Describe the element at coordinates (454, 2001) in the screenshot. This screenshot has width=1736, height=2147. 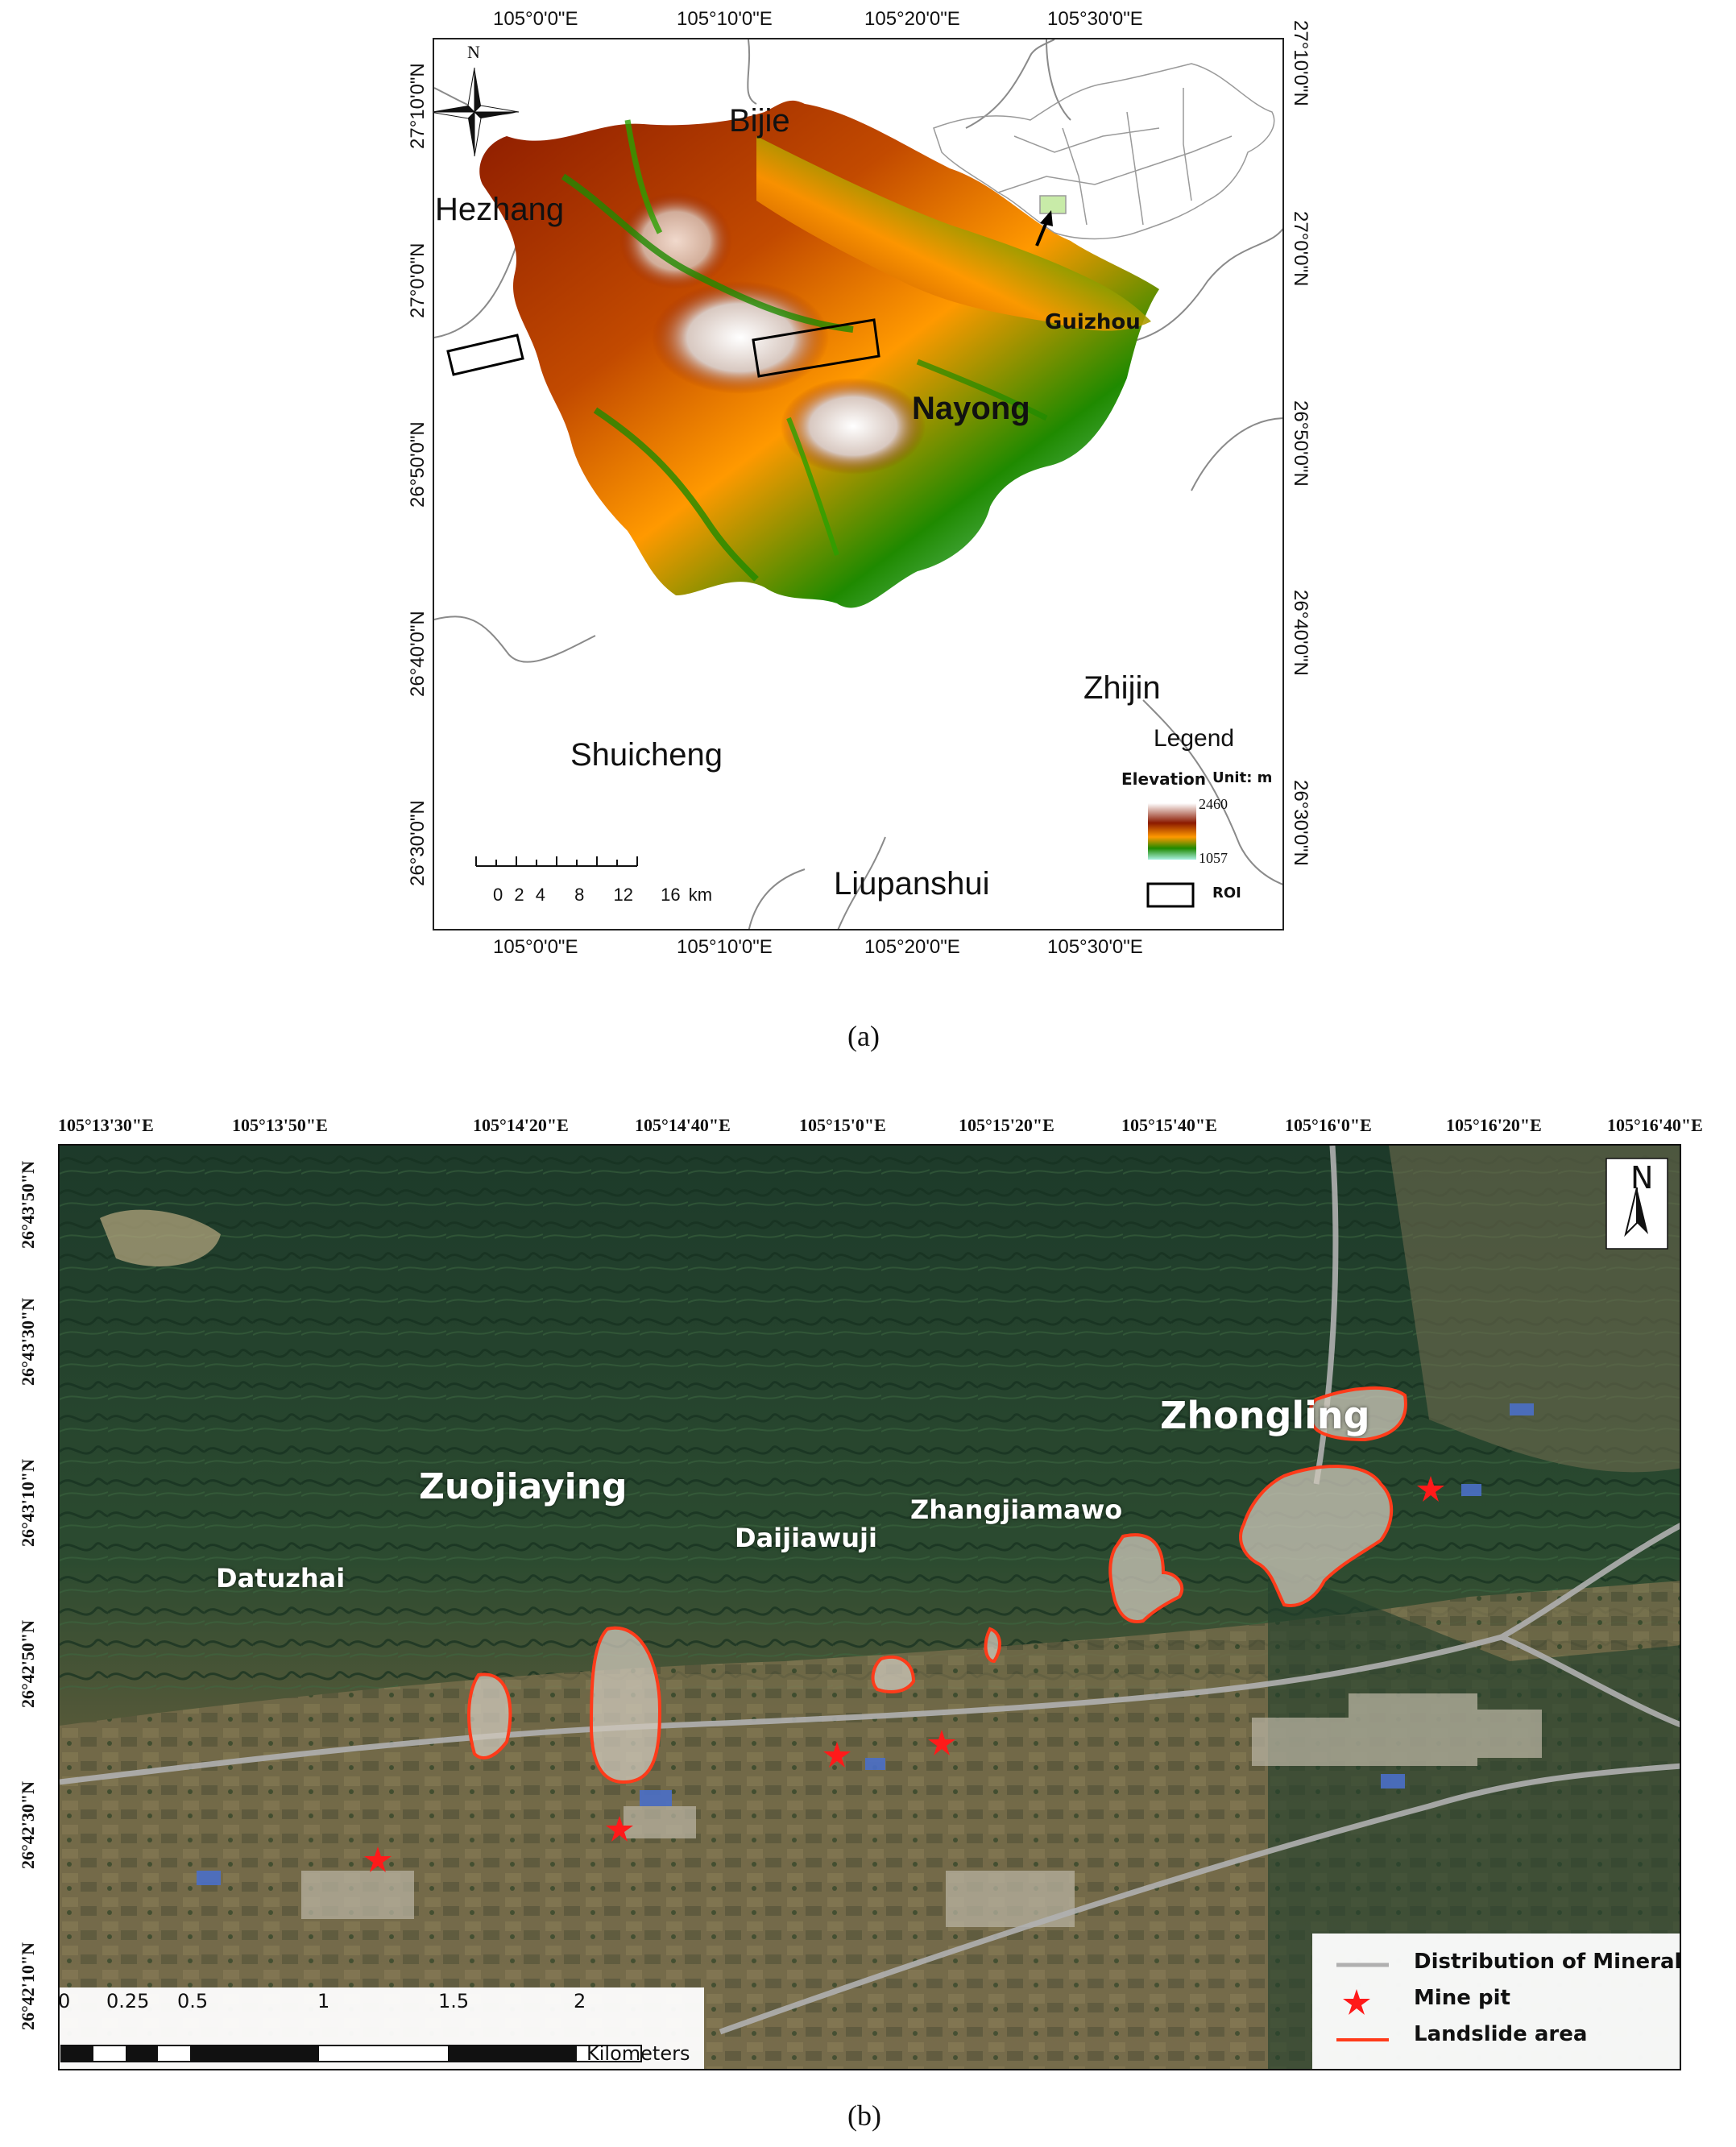
I see `b-scale-tick-15: 1.5` at that location.